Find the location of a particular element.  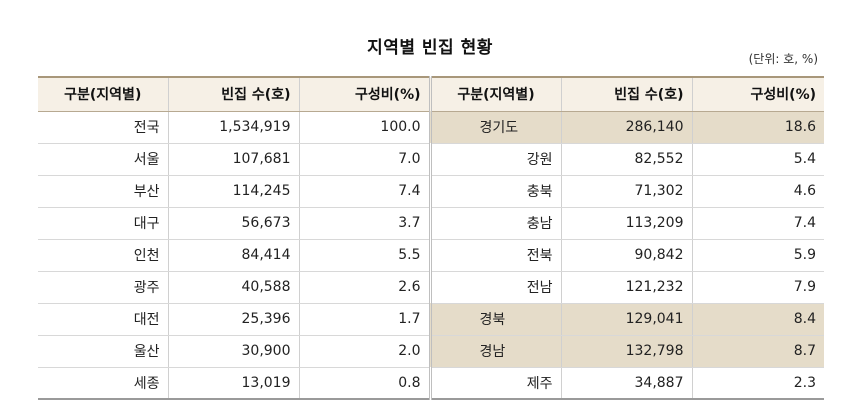

table-row: 전국 1,534,919 100.0 경기도 286,140 18.6 is located at coordinates (431, 127).